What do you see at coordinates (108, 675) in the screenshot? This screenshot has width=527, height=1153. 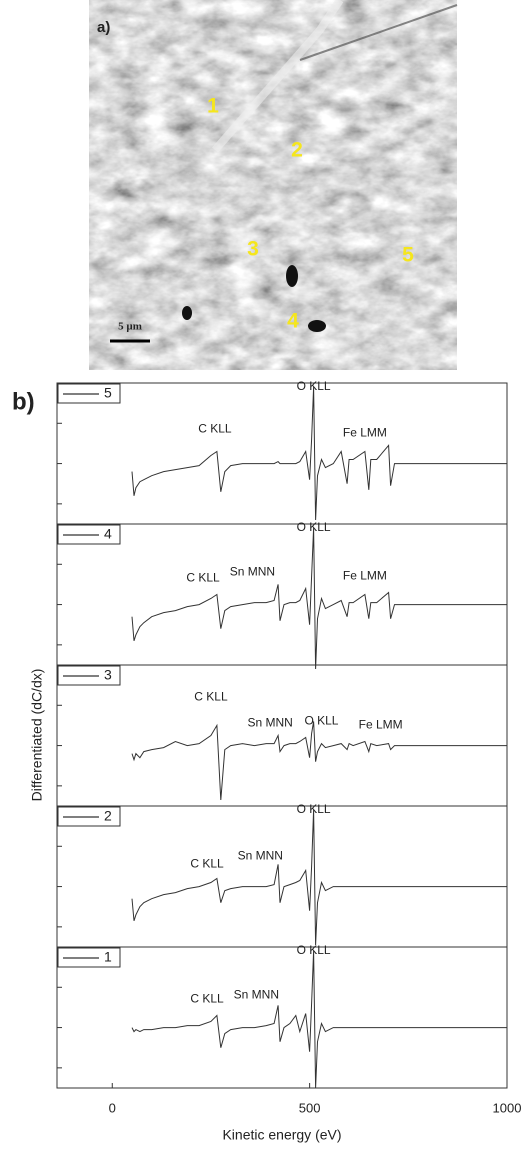 I see `legend-label: 3` at bounding box center [108, 675].